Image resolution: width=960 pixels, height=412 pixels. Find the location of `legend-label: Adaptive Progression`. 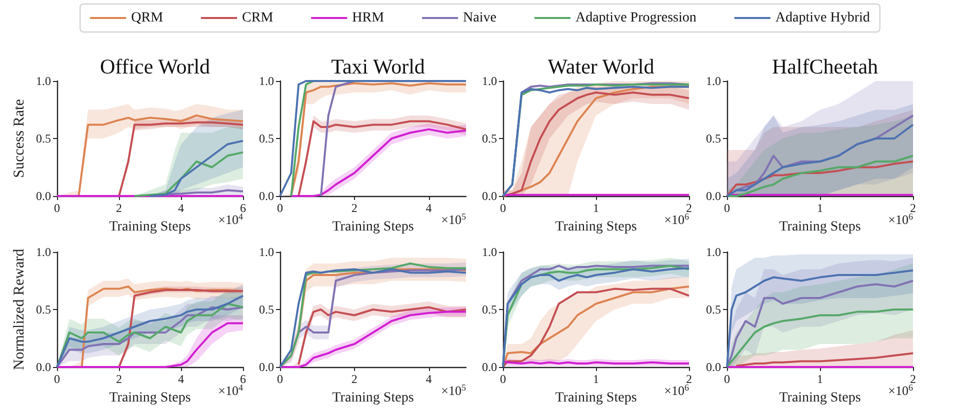

legend-label: Adaptive Progression is located at coordinates (635, 18).